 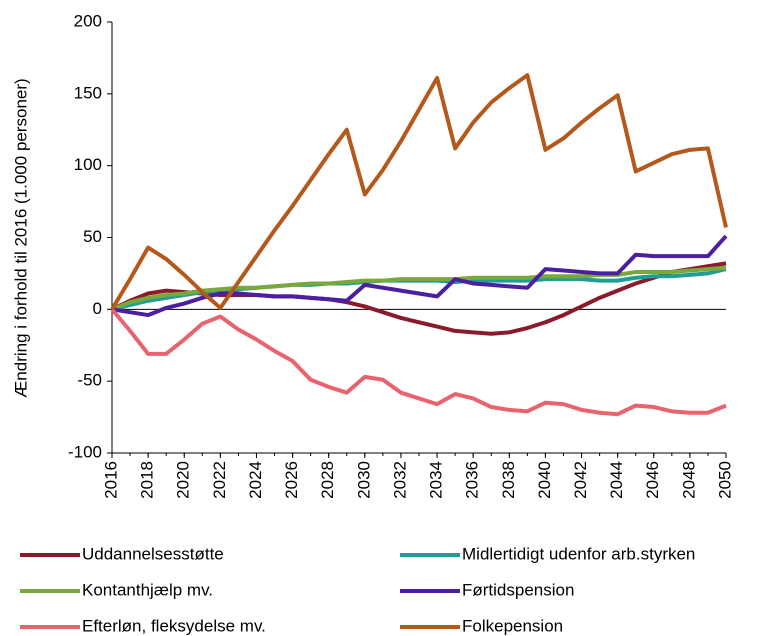 I want to click on x-tick-label: 2044, so click(x=616, y=480).